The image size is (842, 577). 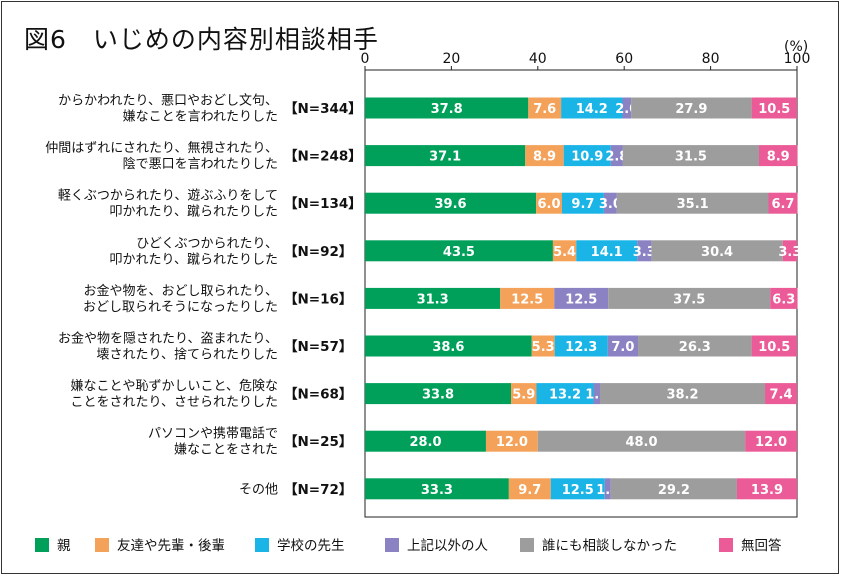 I want to click on data-label: 37.5, so click(x=689, y=299).